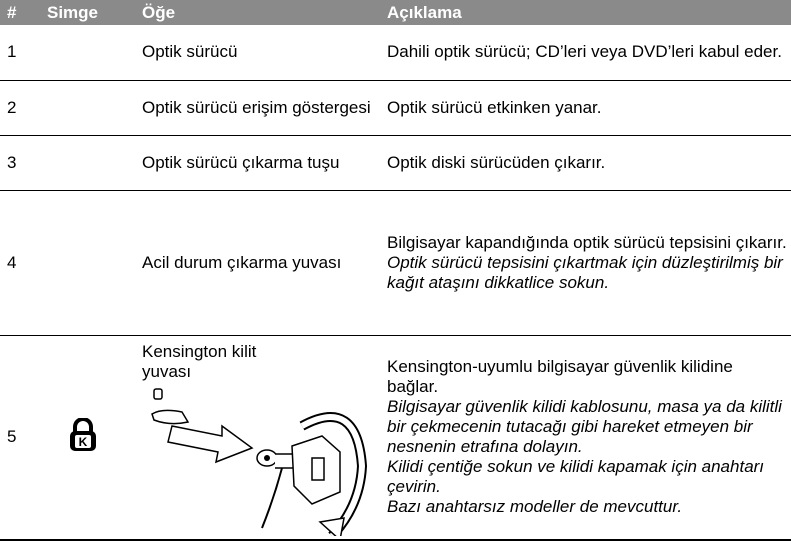 The image size is (791, 550). What do you see at coordinates (257, 108) in the screenshot?
I see `item: Optik sürücü erişim göstergesi` at bounding box center [257, 108].